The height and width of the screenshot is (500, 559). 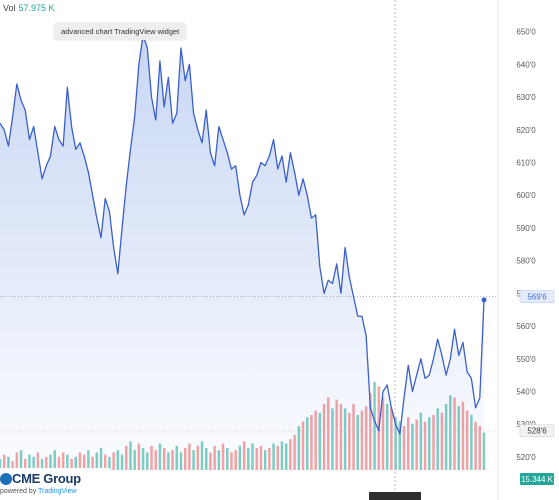 I want to click on volume-legend-value: 57.975 K, so click(x=36, y=8).